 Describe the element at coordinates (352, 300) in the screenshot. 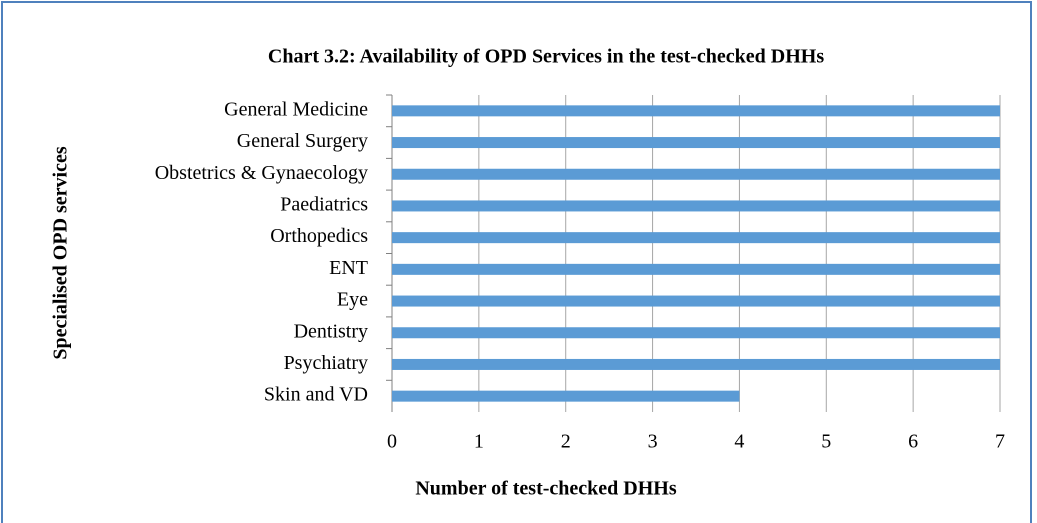

I see `y-tick-label: Eye` at that location.